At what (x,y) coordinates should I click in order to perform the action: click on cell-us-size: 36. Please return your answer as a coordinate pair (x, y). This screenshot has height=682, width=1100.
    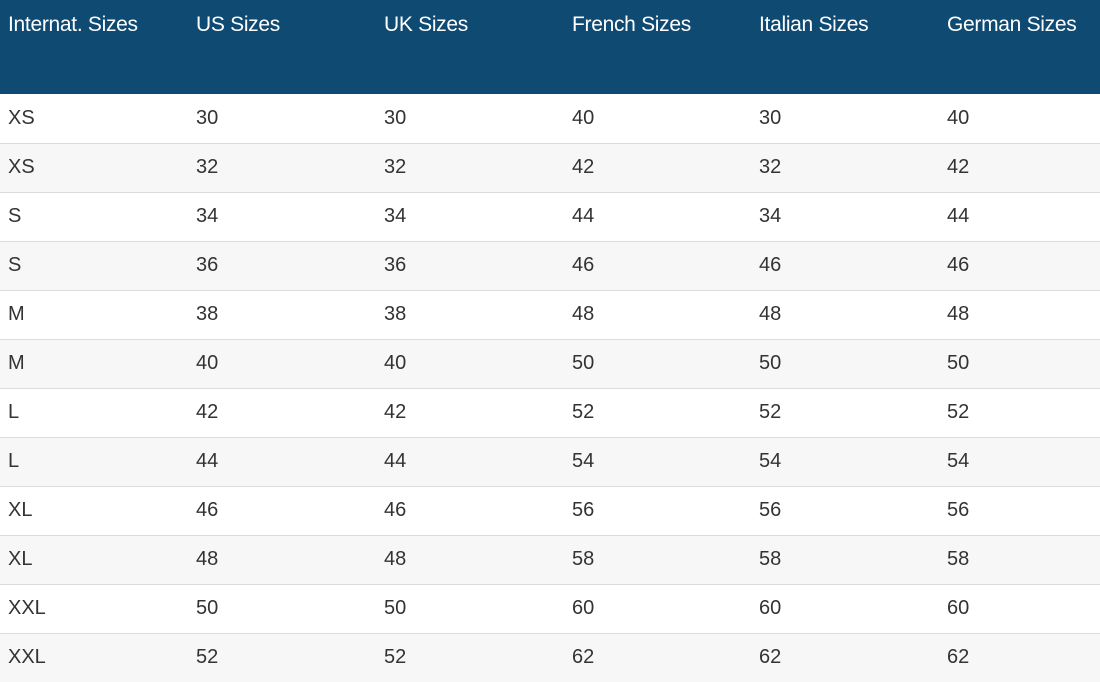
    Looking at the image, I should click on (282, 266).